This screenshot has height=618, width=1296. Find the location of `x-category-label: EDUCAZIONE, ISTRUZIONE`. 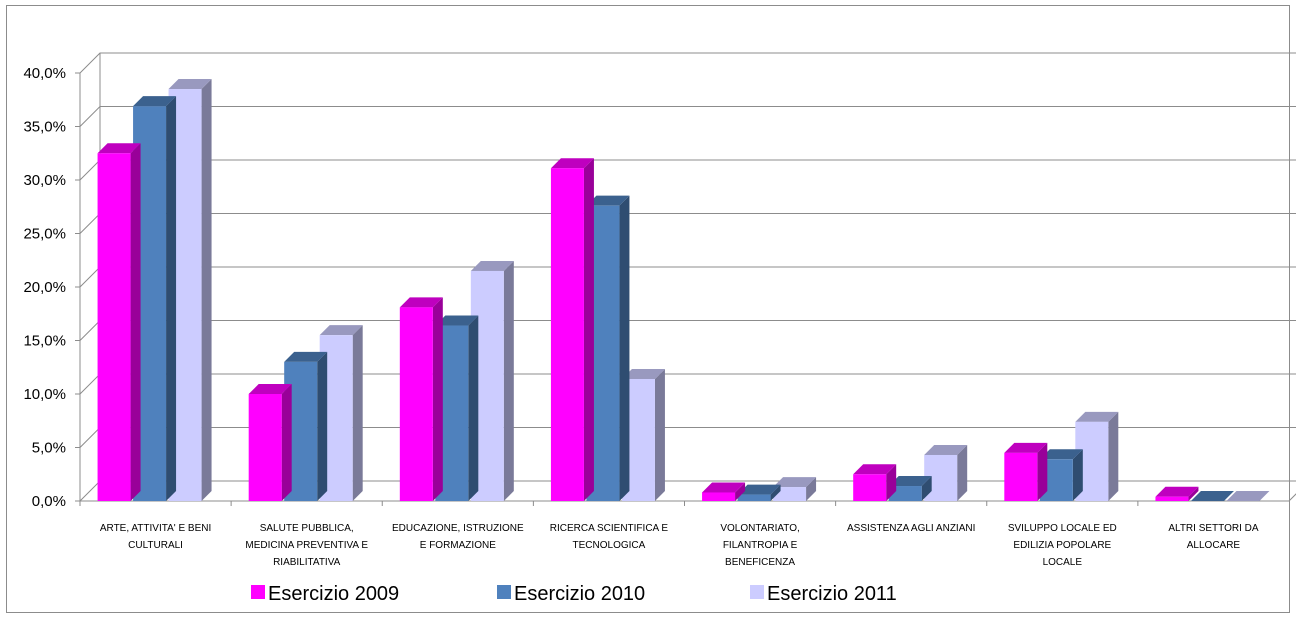

x-category-label: EDUCAZIONE, ISTRUZIONE is located at coordinates (458, 528).